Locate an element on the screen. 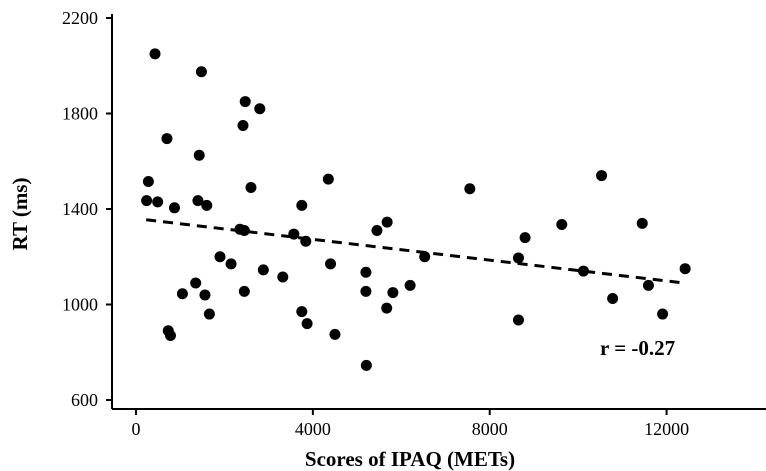  trend-line is located at coordinates (415, 251).